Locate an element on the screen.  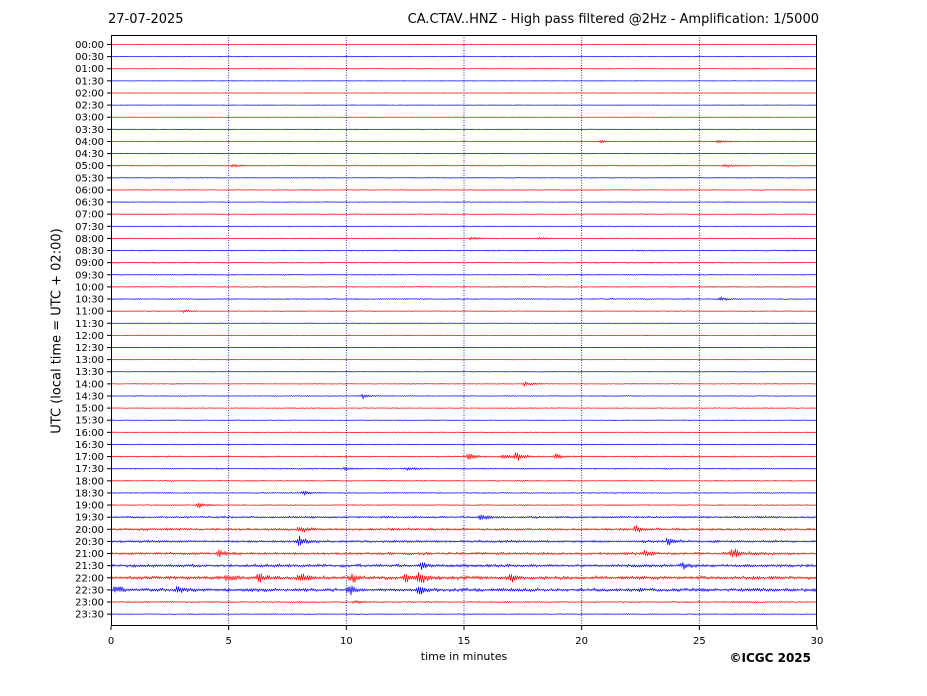
y-tick-label: 11:30 is located at coordinates (89, 324).